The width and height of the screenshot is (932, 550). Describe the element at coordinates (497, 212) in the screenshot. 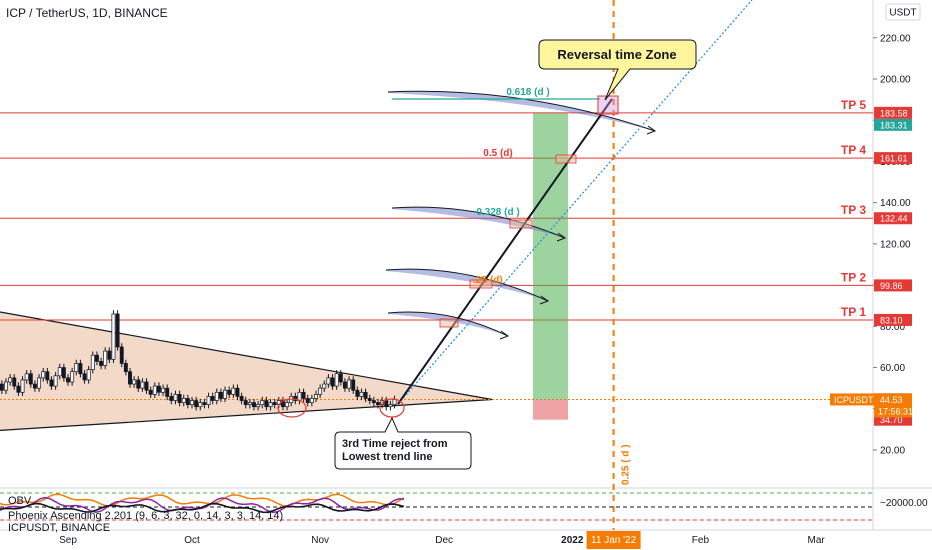

I see `fib-label: 0.328 (d )` at that location.